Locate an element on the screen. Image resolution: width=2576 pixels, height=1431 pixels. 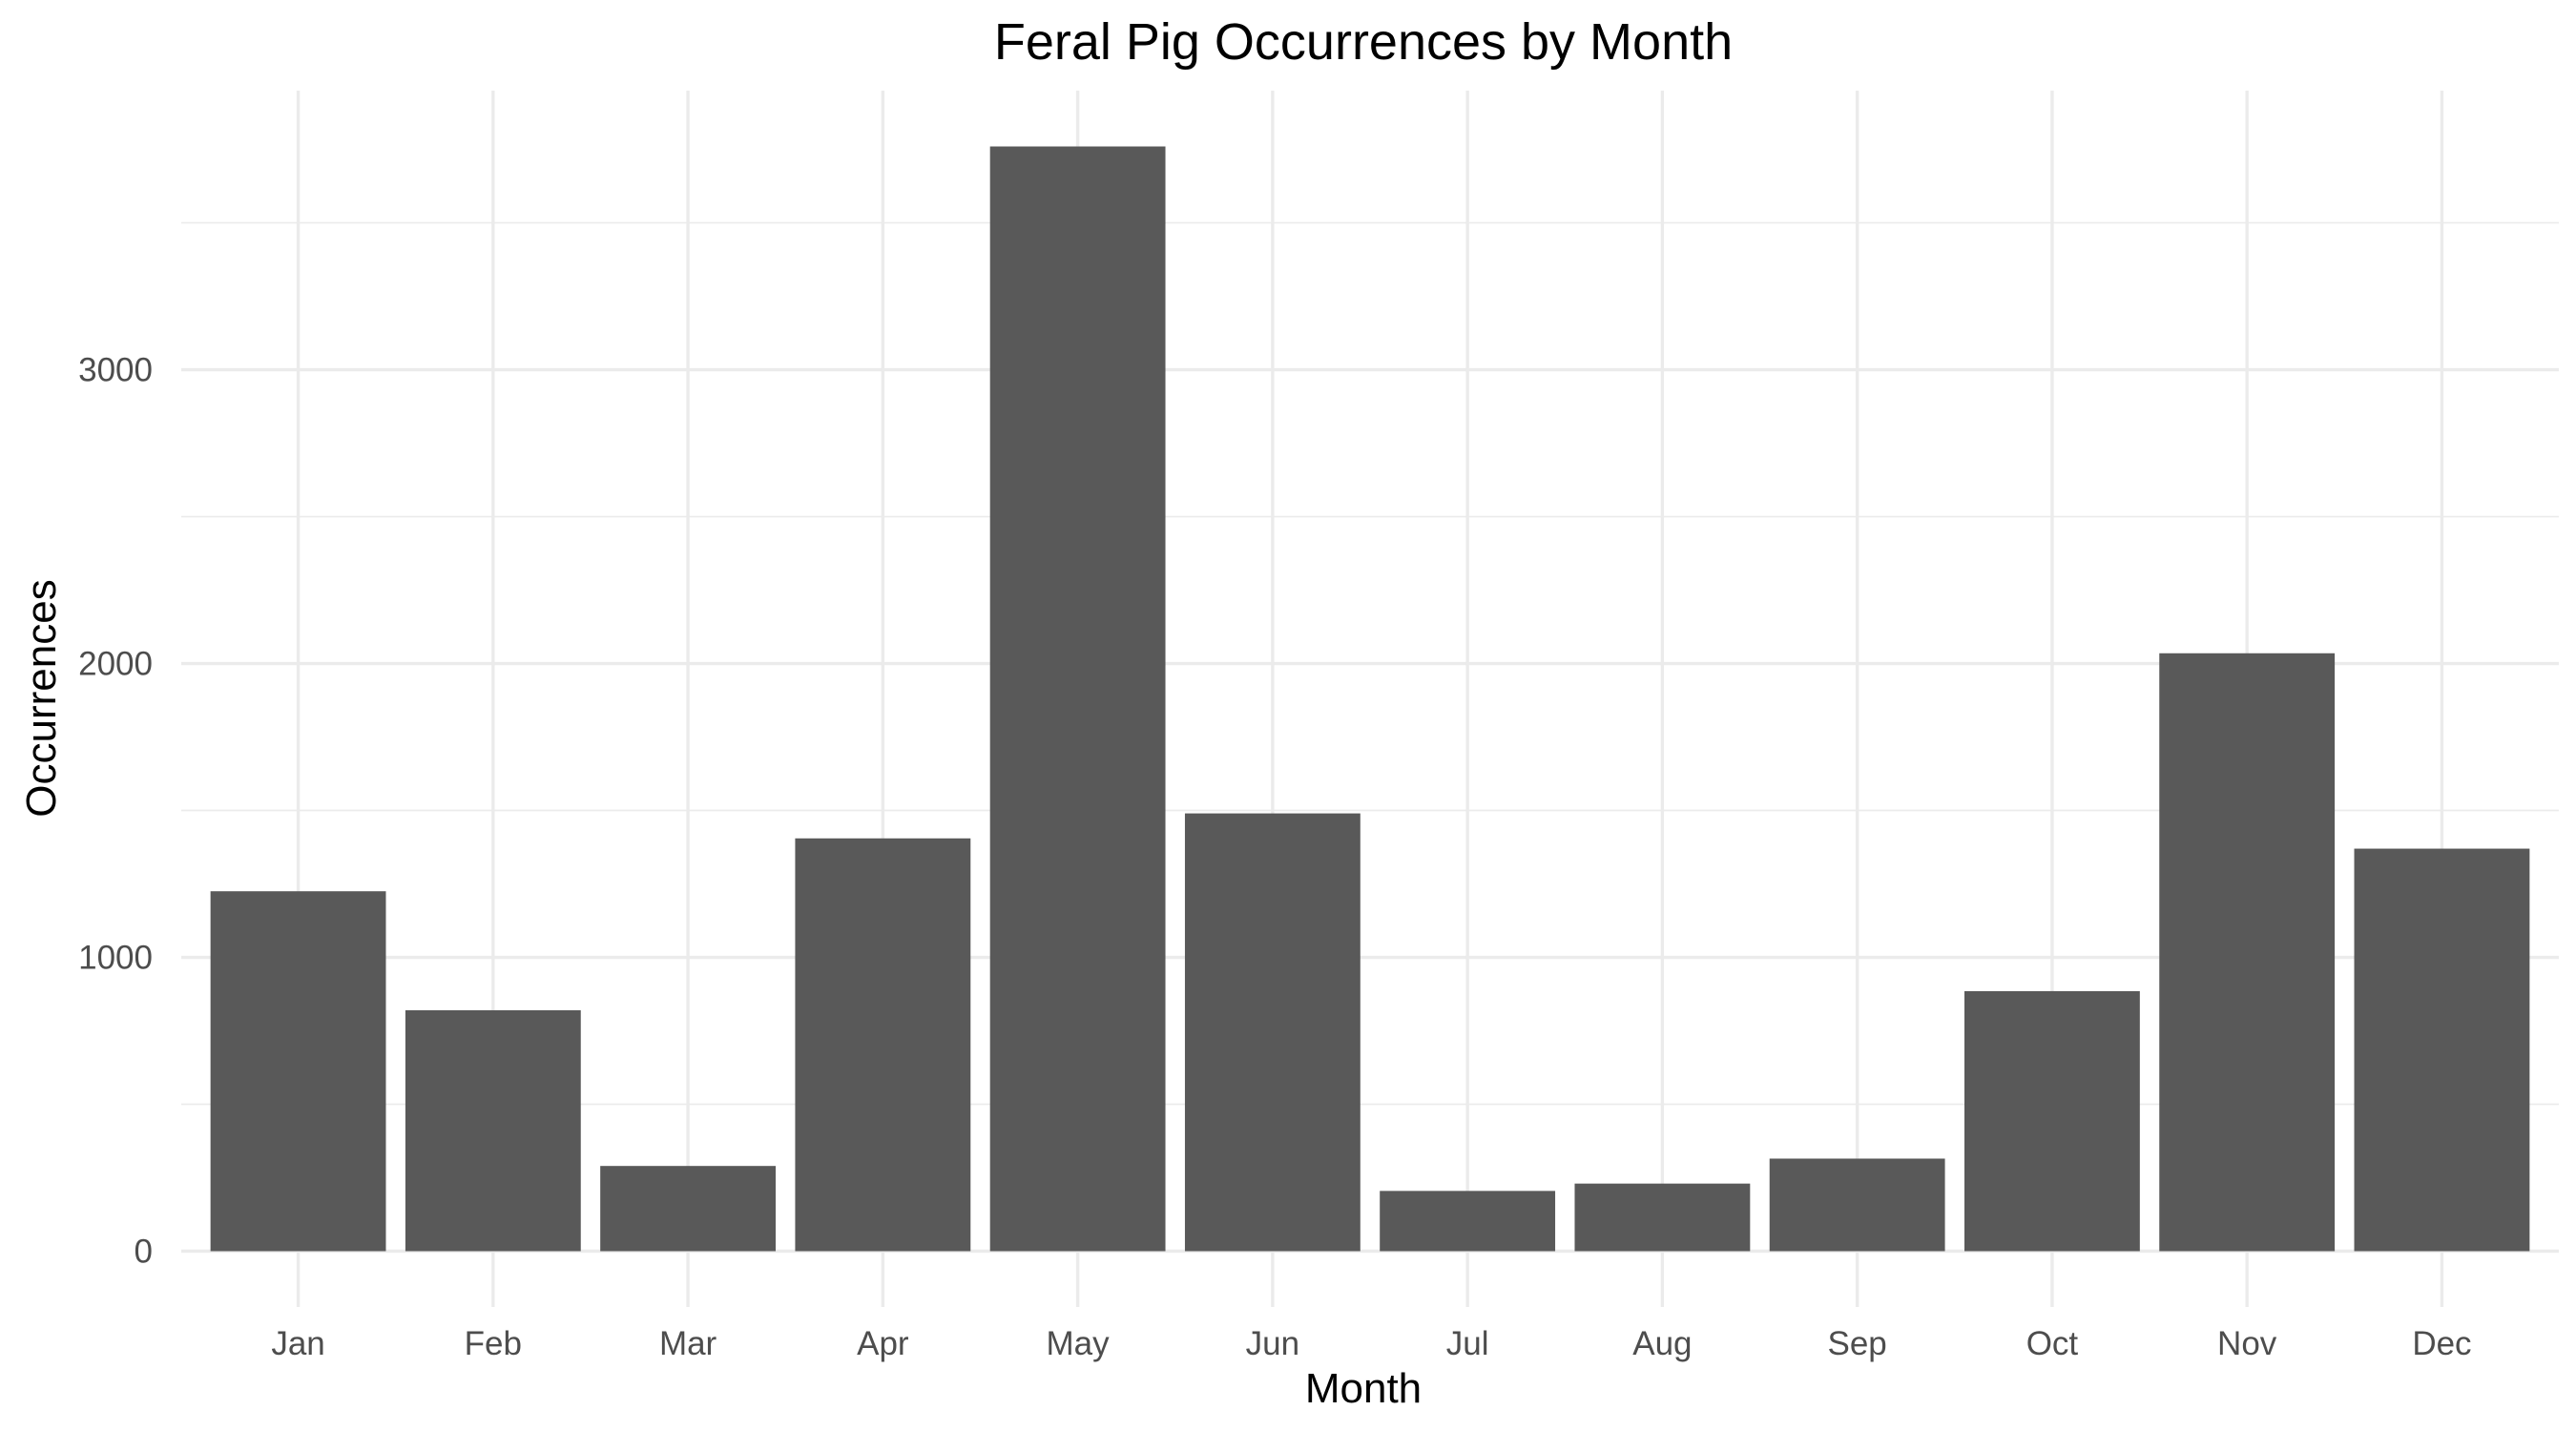
x-tick-label: Mar is located at coordinates (688, 1343).